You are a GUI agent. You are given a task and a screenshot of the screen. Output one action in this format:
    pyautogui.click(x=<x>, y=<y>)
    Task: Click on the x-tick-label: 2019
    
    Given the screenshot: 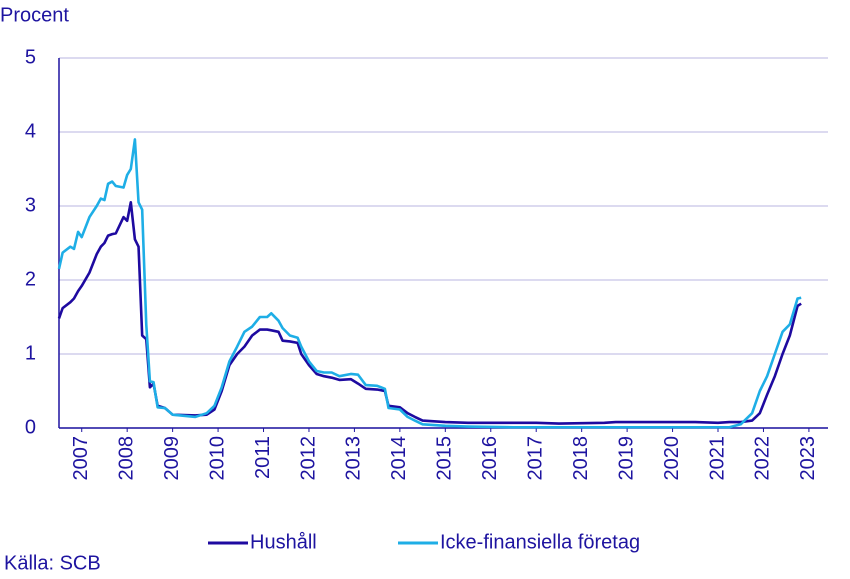 What is the action you would take?
    pyautogui.click(x=626, y=458)
    